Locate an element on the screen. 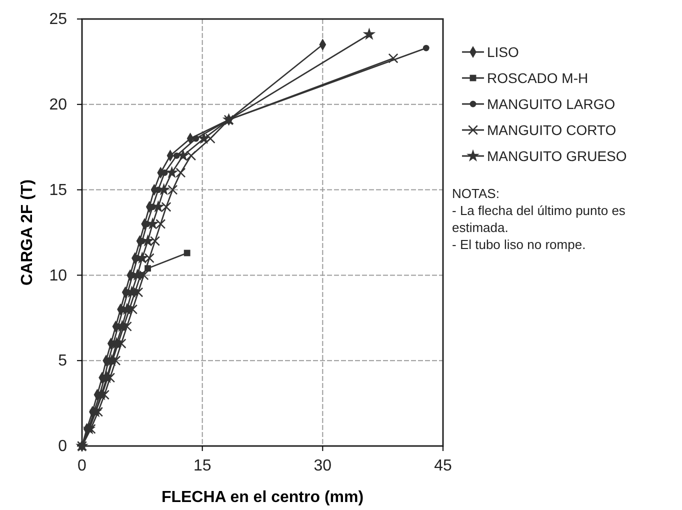 The width and height of the screenshot is (682, 510). x-tick-label: 0 is located at coordinates (82, 465).